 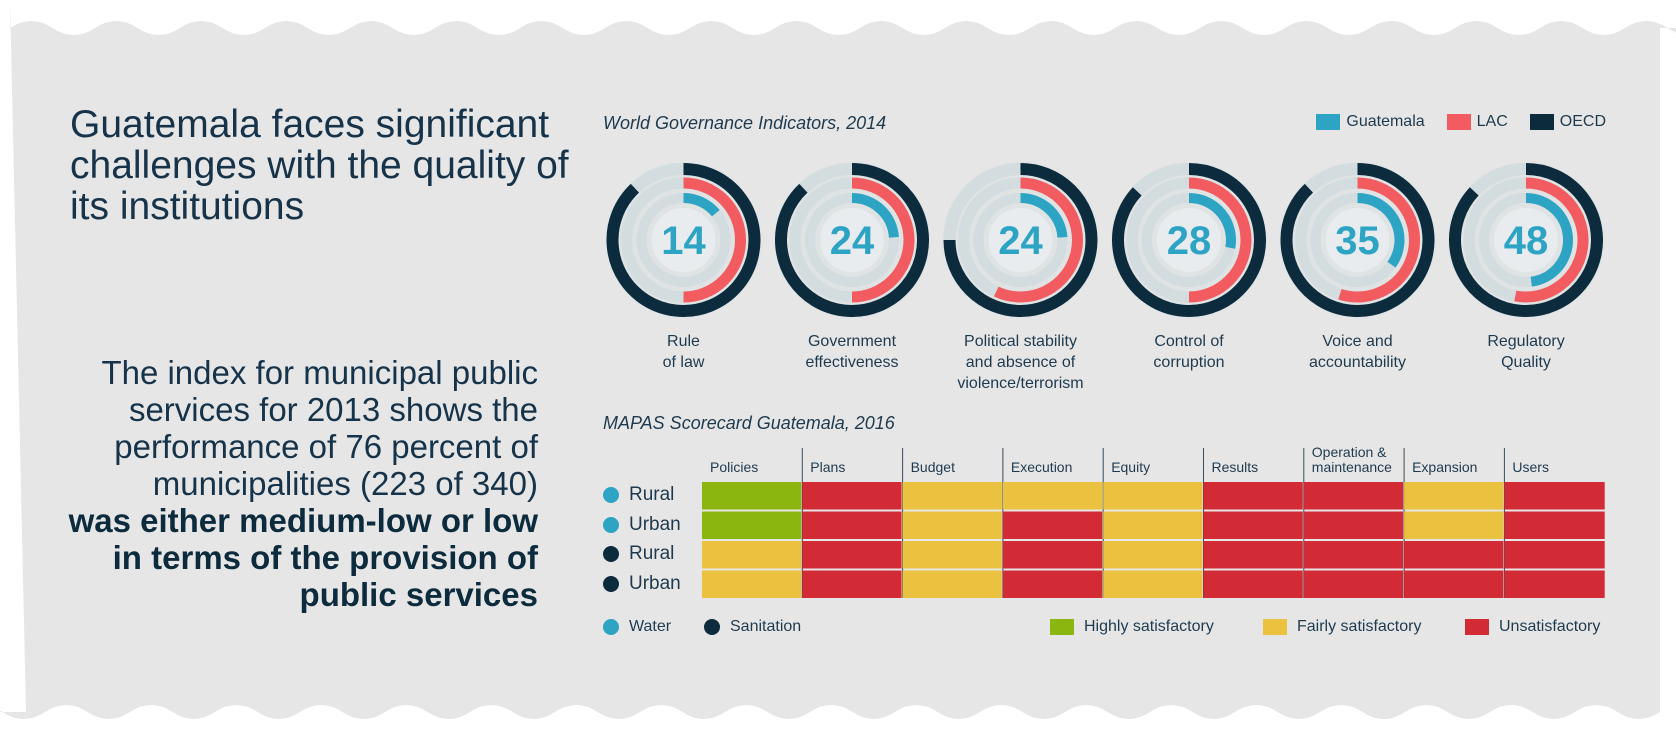 I want to click on guatemala-value-label: 35, so click(x=1357, y=241).